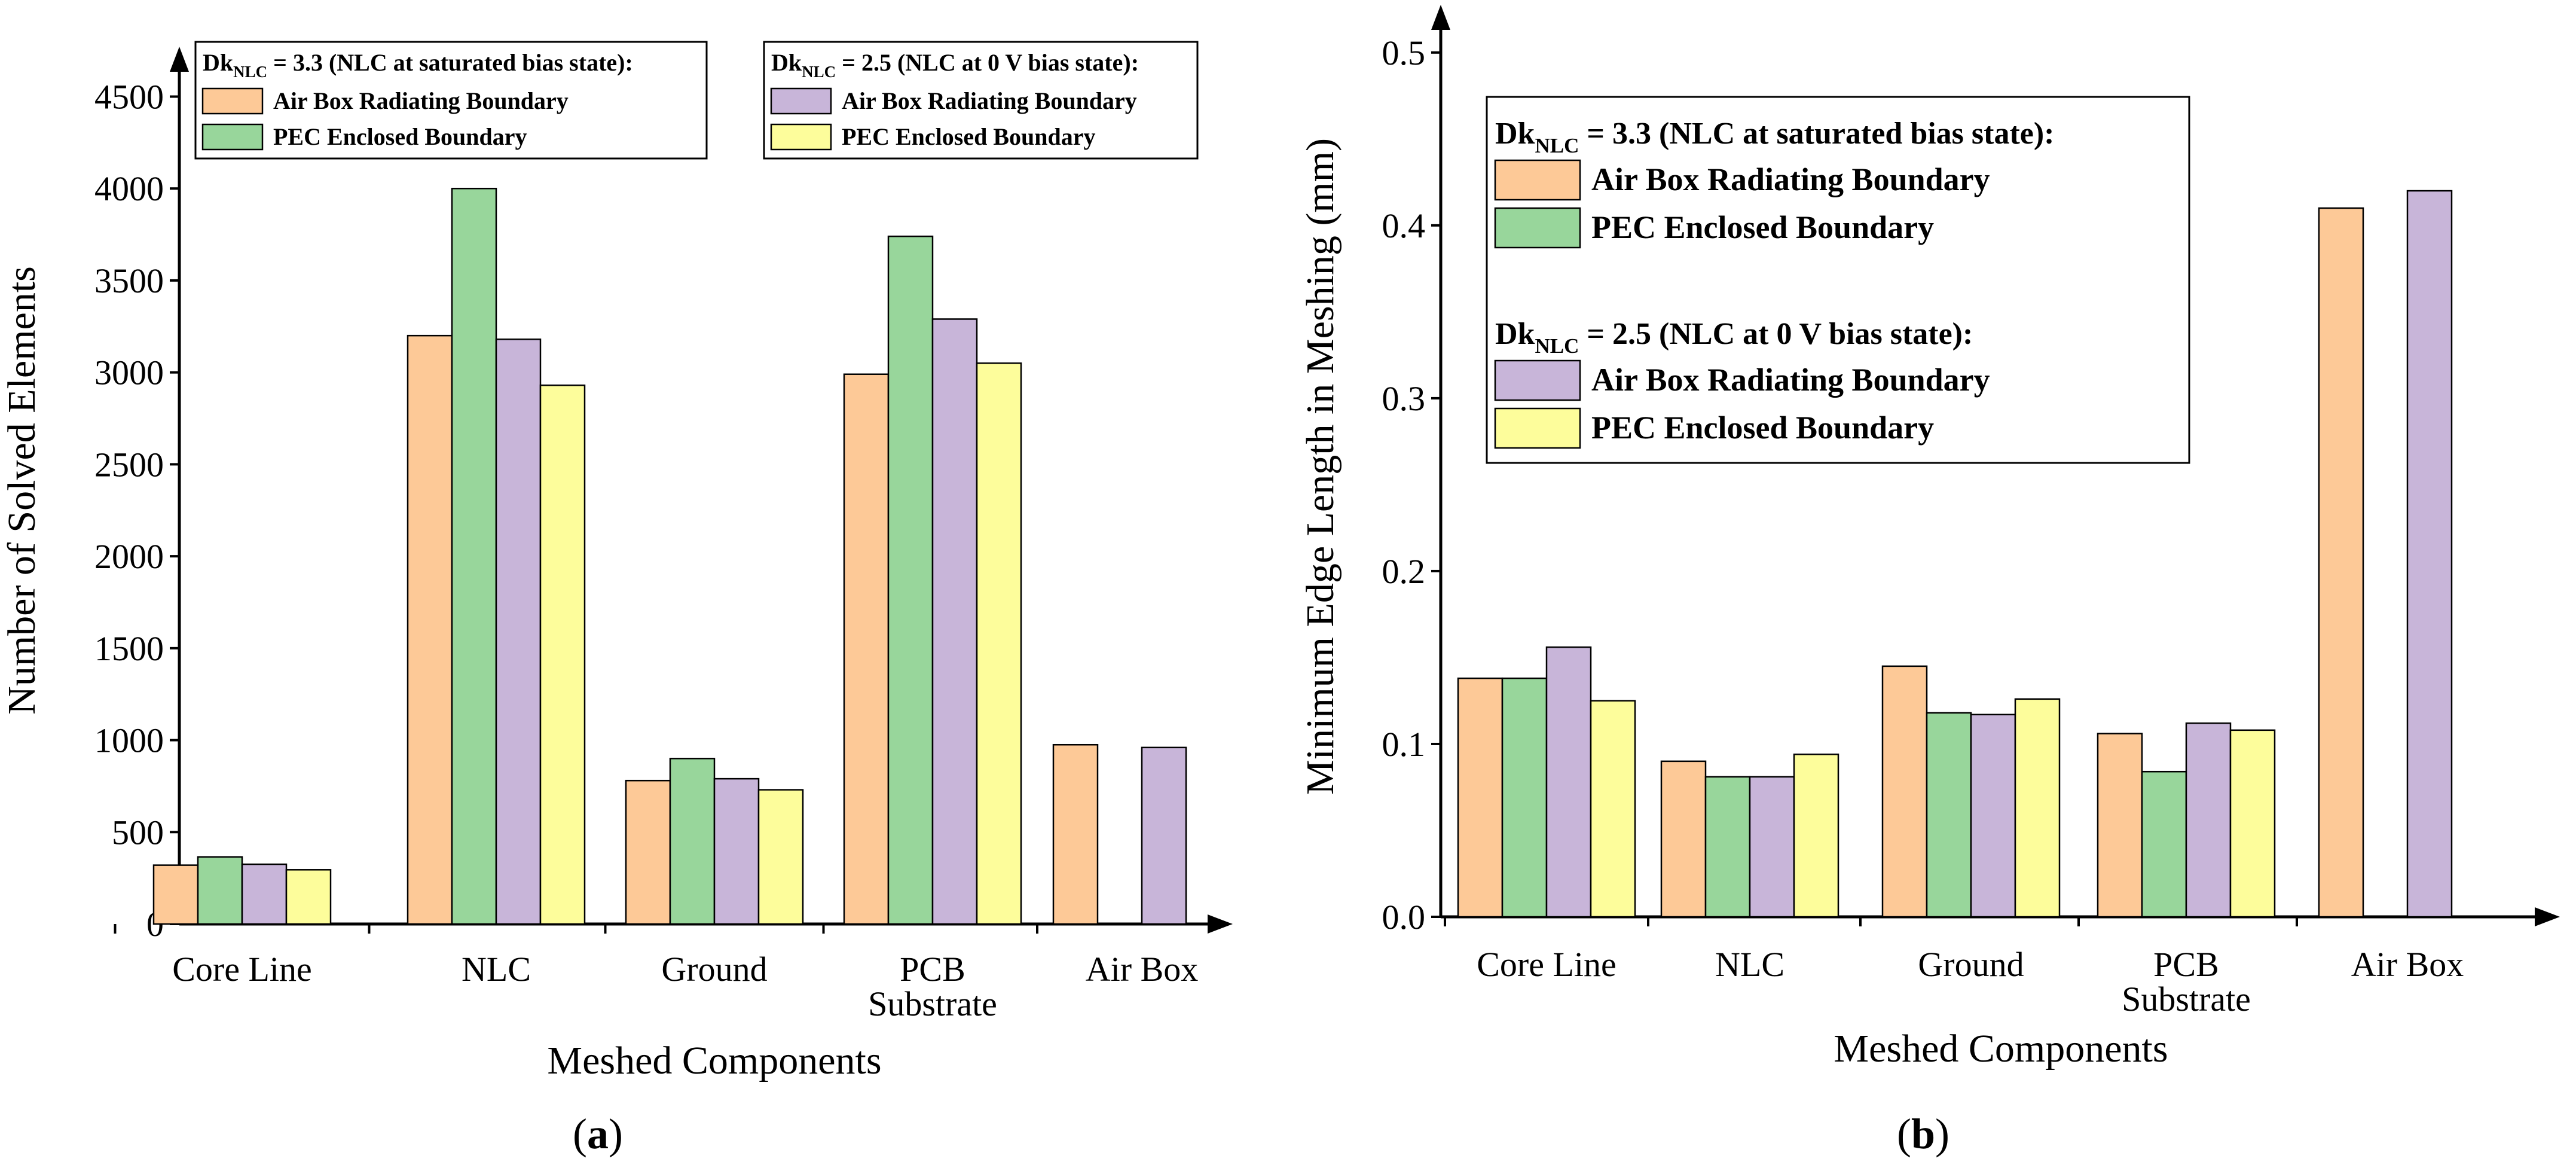 Image resolution: width=2576 pixels, height=1174 pixels. What do you see at coordinates (129, 372) in the screenshot?
I see `y-tick-label: 3000` at bounding box center [129, 372].